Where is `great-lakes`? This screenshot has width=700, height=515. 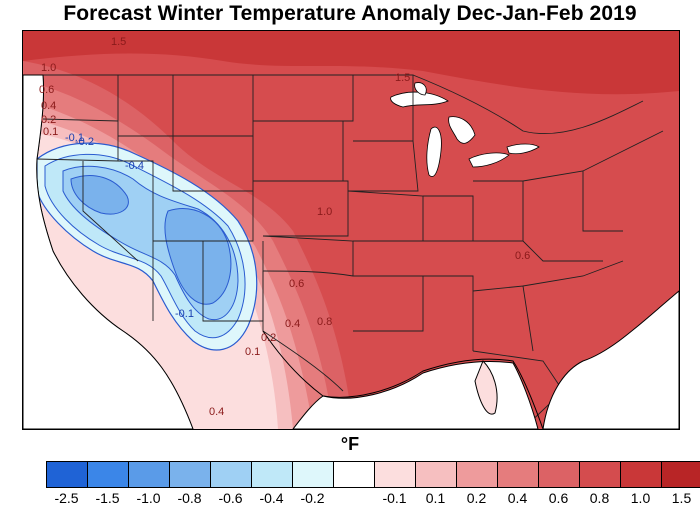
great-lakes is located at coordinates (465, 129).